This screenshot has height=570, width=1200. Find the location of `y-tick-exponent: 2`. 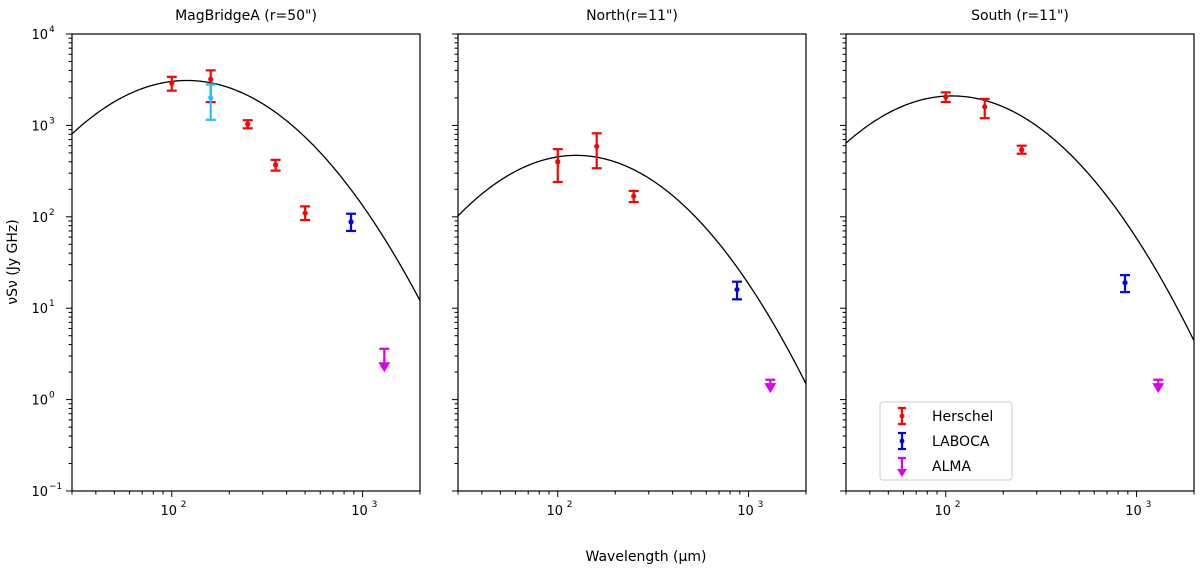

y-tick-exponent: 2 is located at coordinates (52, 213).